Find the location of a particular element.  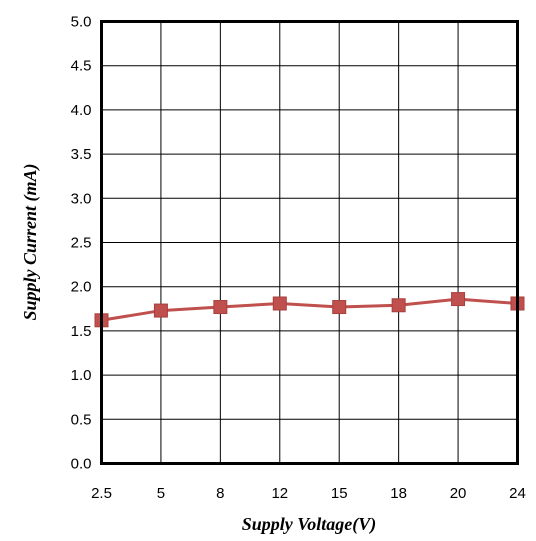

x-tick-label-1: 5 is located at coordinates (161, 493).